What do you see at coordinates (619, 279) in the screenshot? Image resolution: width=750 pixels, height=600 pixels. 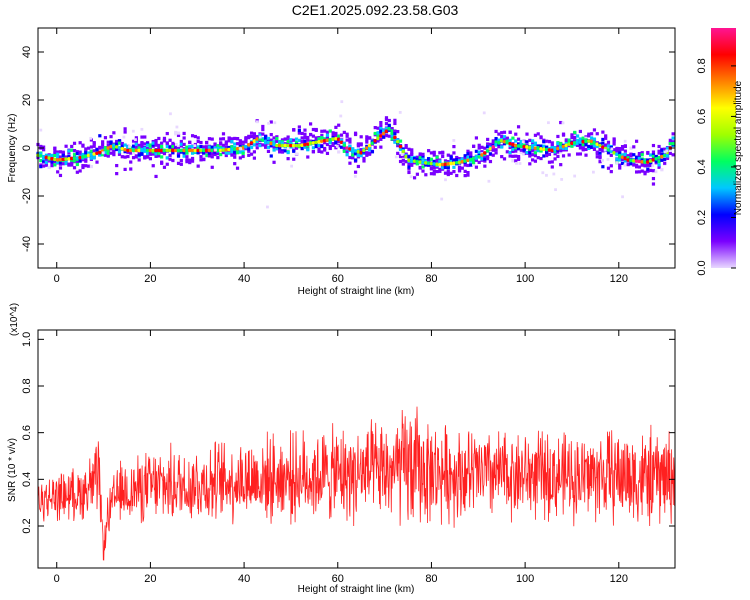 I see `x-tick-label: 120` at bounding box center [619, 279].